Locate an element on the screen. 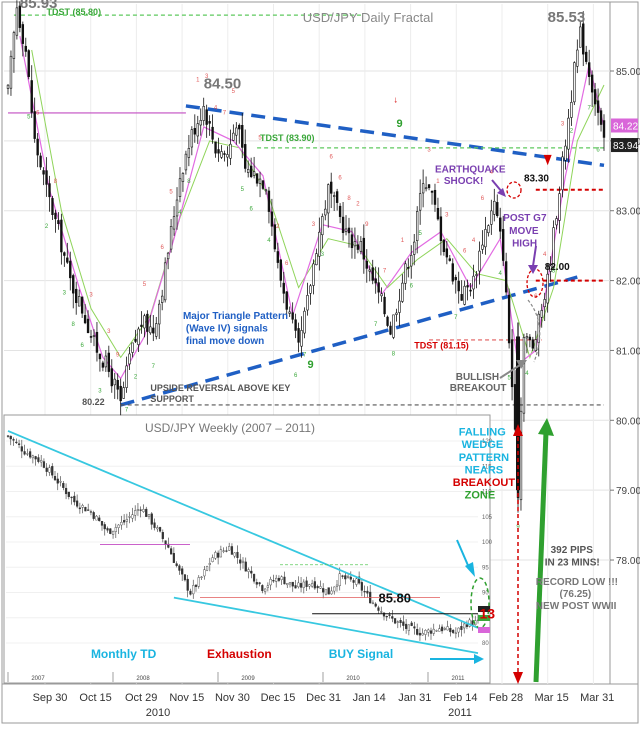  weekly-annotation: Exhaustion is located at coordinates (239, 654).